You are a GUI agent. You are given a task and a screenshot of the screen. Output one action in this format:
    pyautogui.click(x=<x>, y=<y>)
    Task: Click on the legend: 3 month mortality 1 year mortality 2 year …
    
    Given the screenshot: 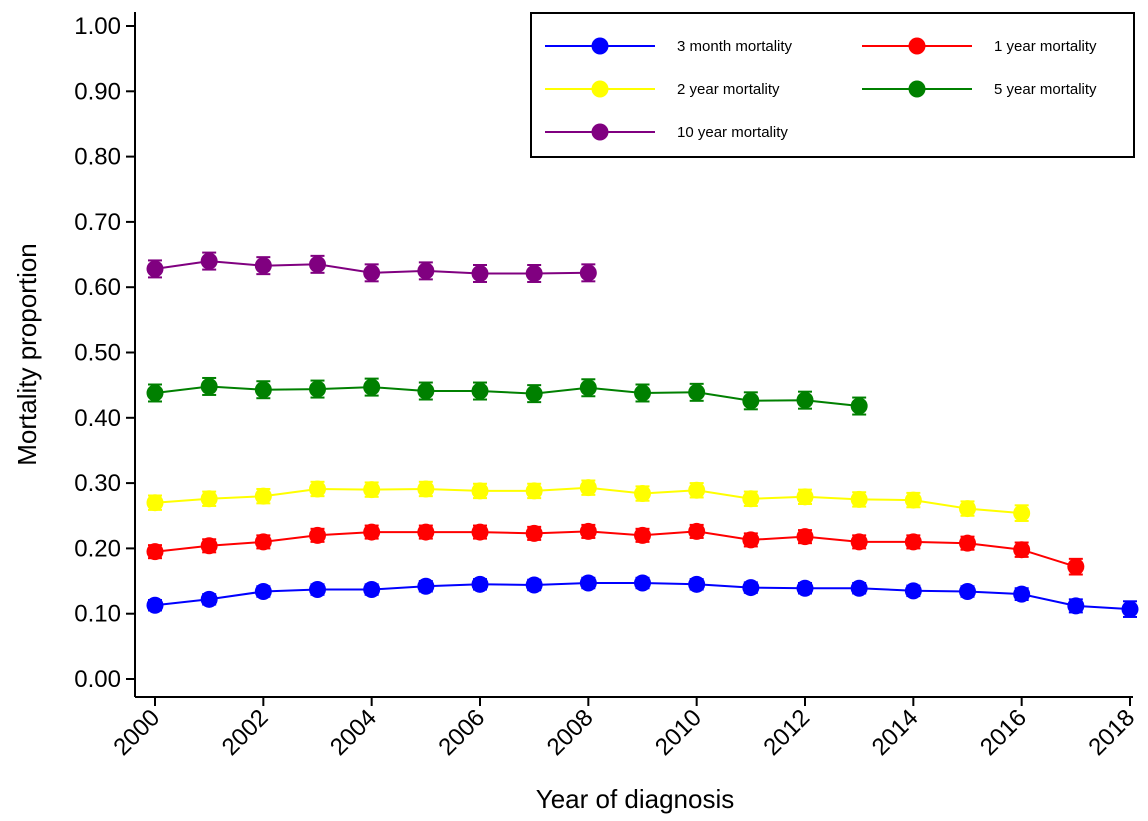 What is the action you would take?
    pyautogui.click(x=832, y=85)
    